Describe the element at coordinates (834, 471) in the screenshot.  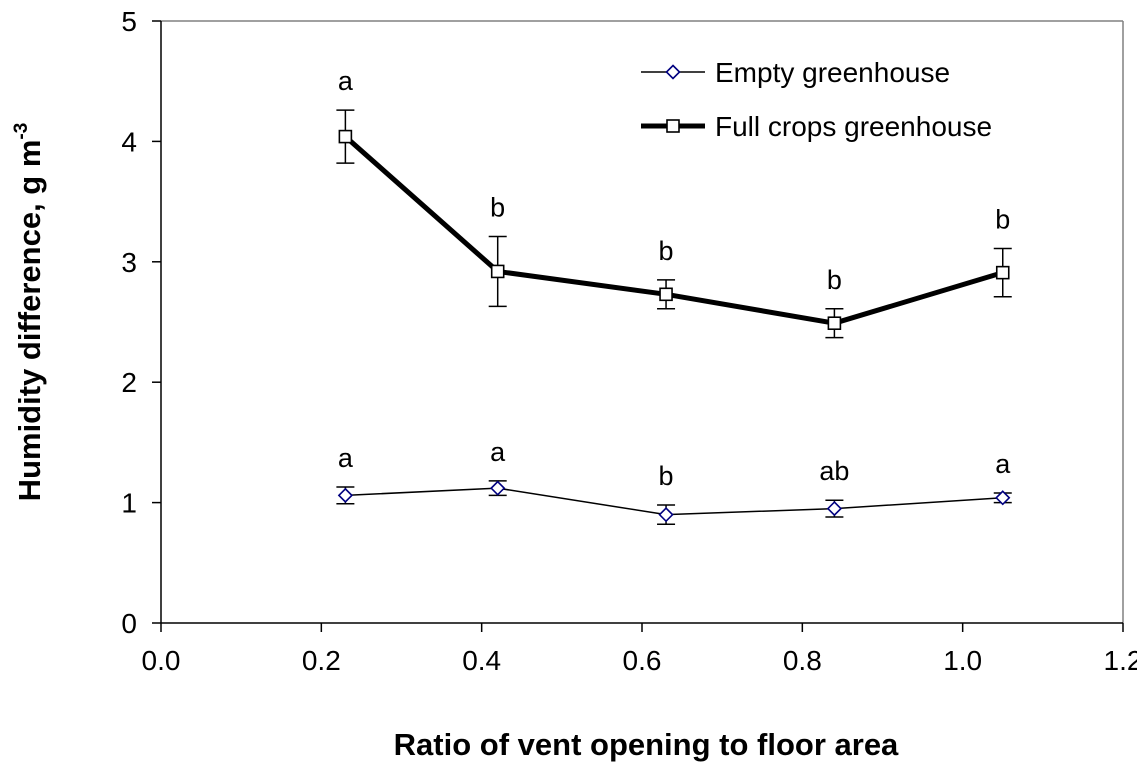
I see `significance-label-empty: ab` at that location.